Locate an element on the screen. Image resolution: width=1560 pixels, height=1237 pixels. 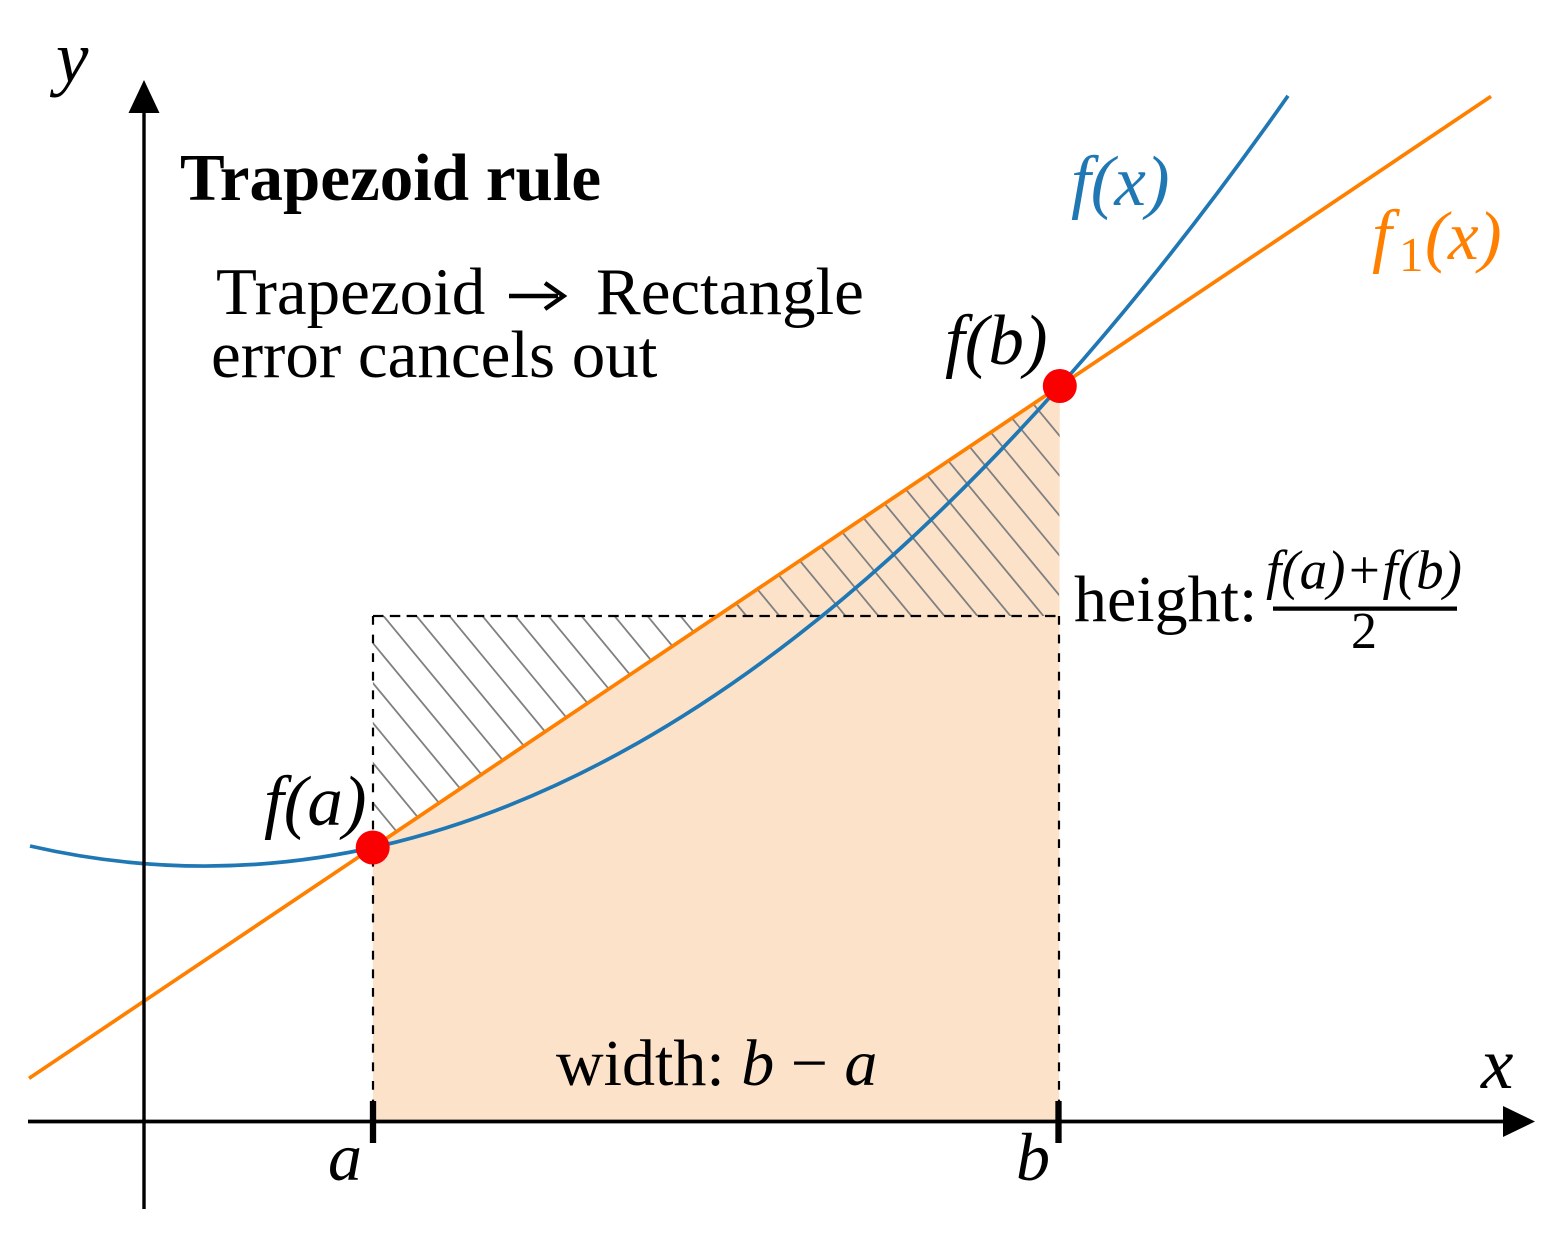
svg-text: width: b − a is located at coordinates (716, 1063).